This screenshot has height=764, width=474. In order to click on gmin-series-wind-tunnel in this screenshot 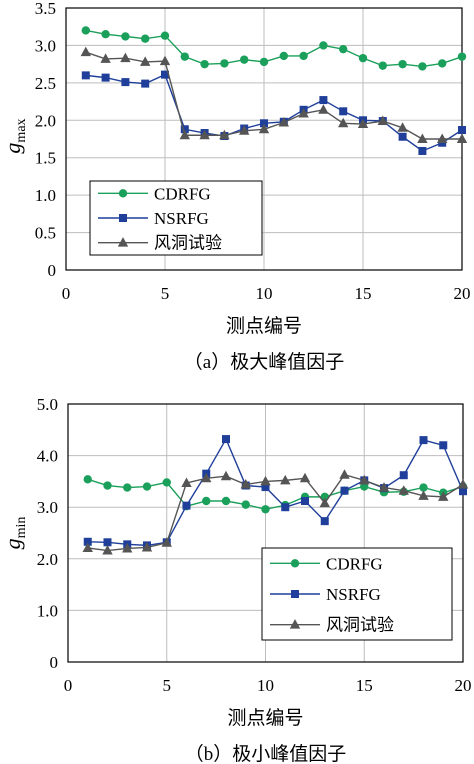, I will do `click(275, 512)`.